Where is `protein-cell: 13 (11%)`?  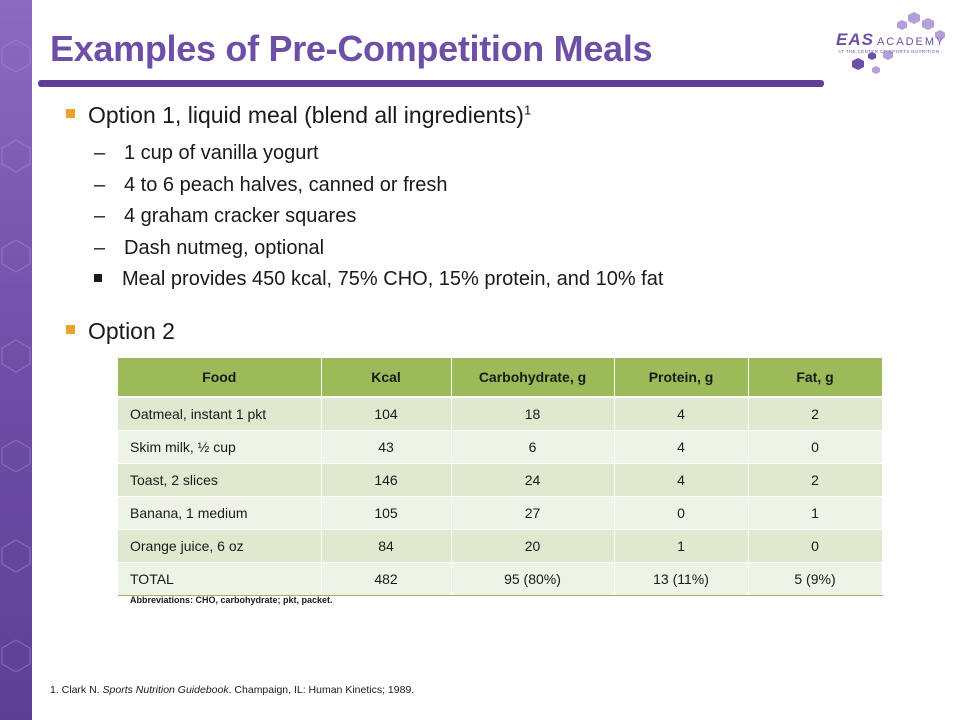 protein-cell: 13 (11%) is located at coordinates (681, 579).